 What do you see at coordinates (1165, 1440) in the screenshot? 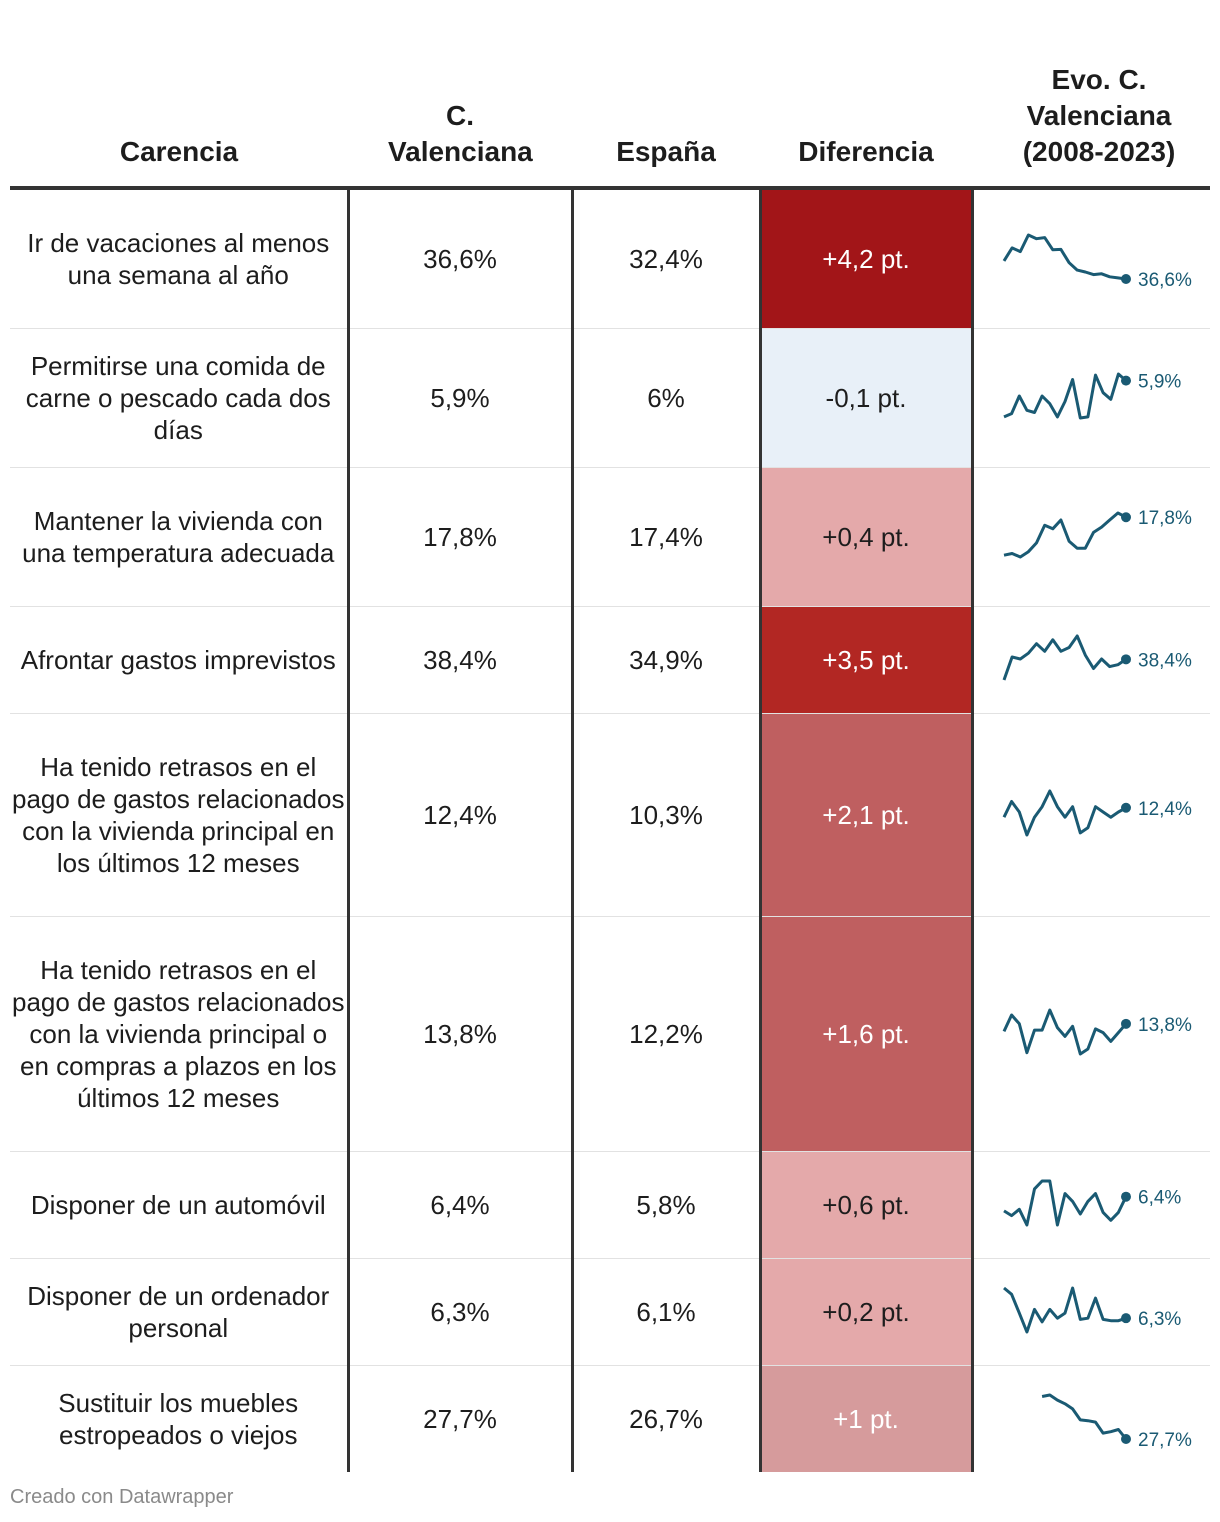
I see `sparkline-last-label: 27,7%` at bounding box center [1165, 1440].